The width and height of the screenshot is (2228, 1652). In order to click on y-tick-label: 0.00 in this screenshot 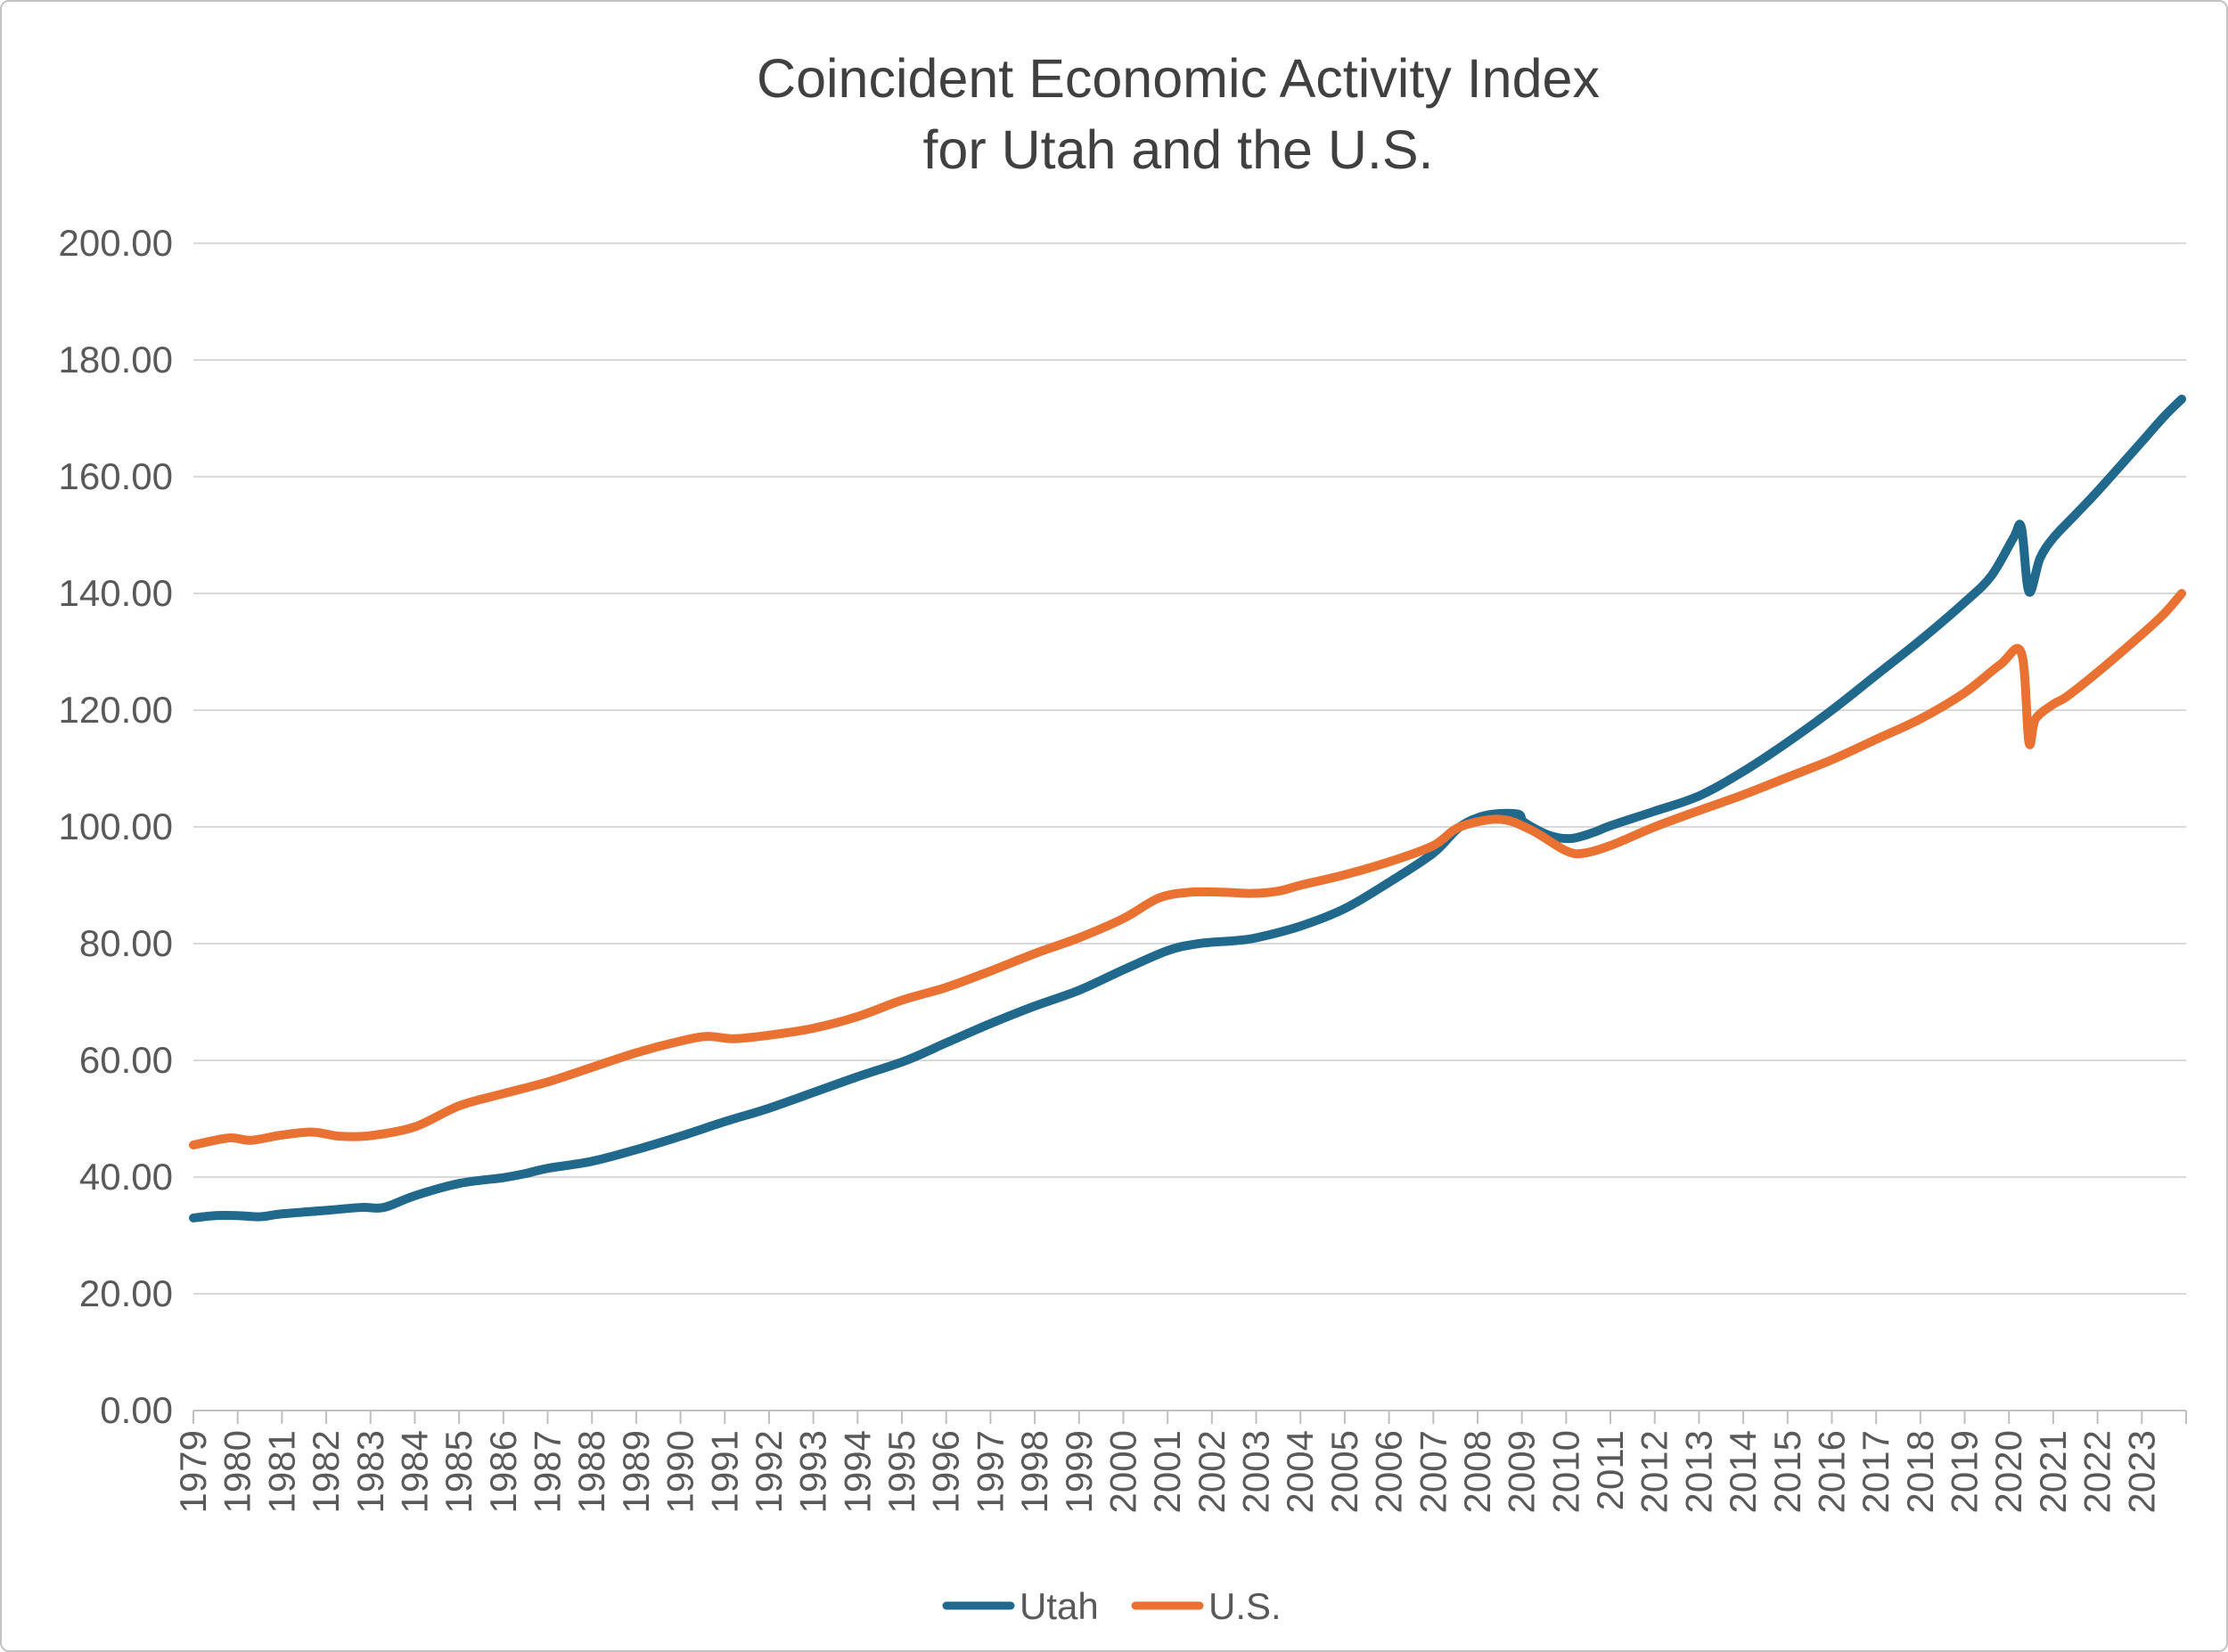, I will do `click(136, 1410)`.